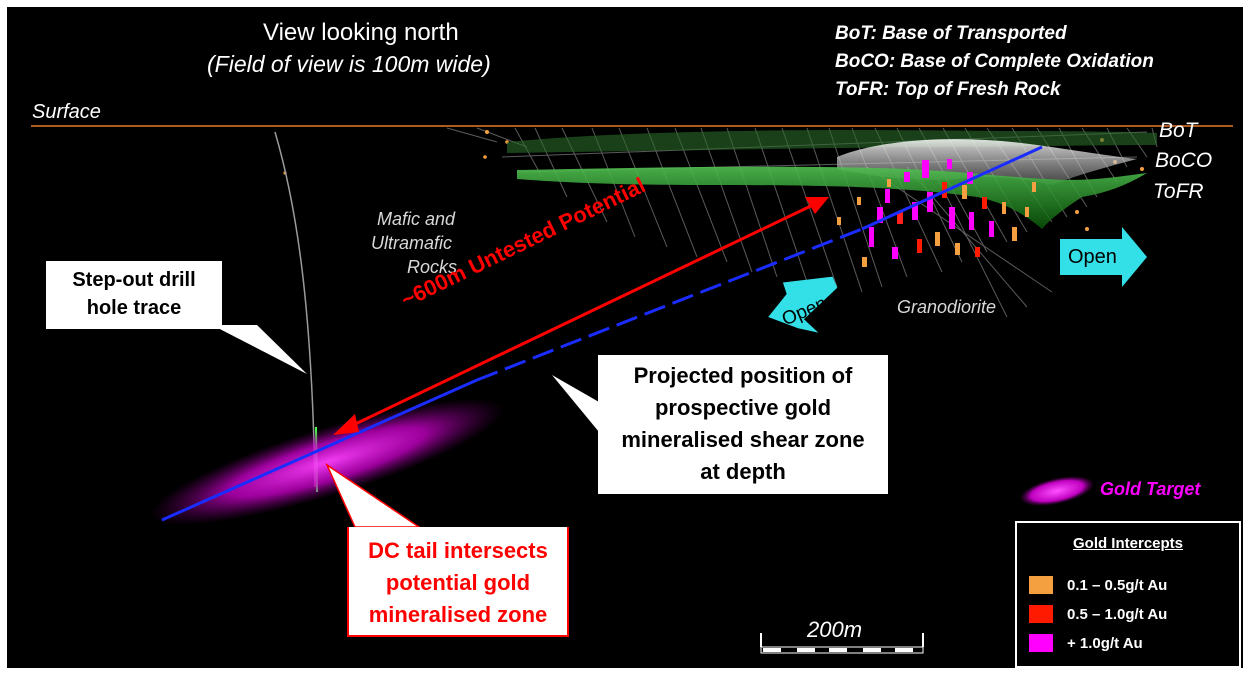  I want to click on rock-label-granodiorite: Granodiorite, so click(947, 307).